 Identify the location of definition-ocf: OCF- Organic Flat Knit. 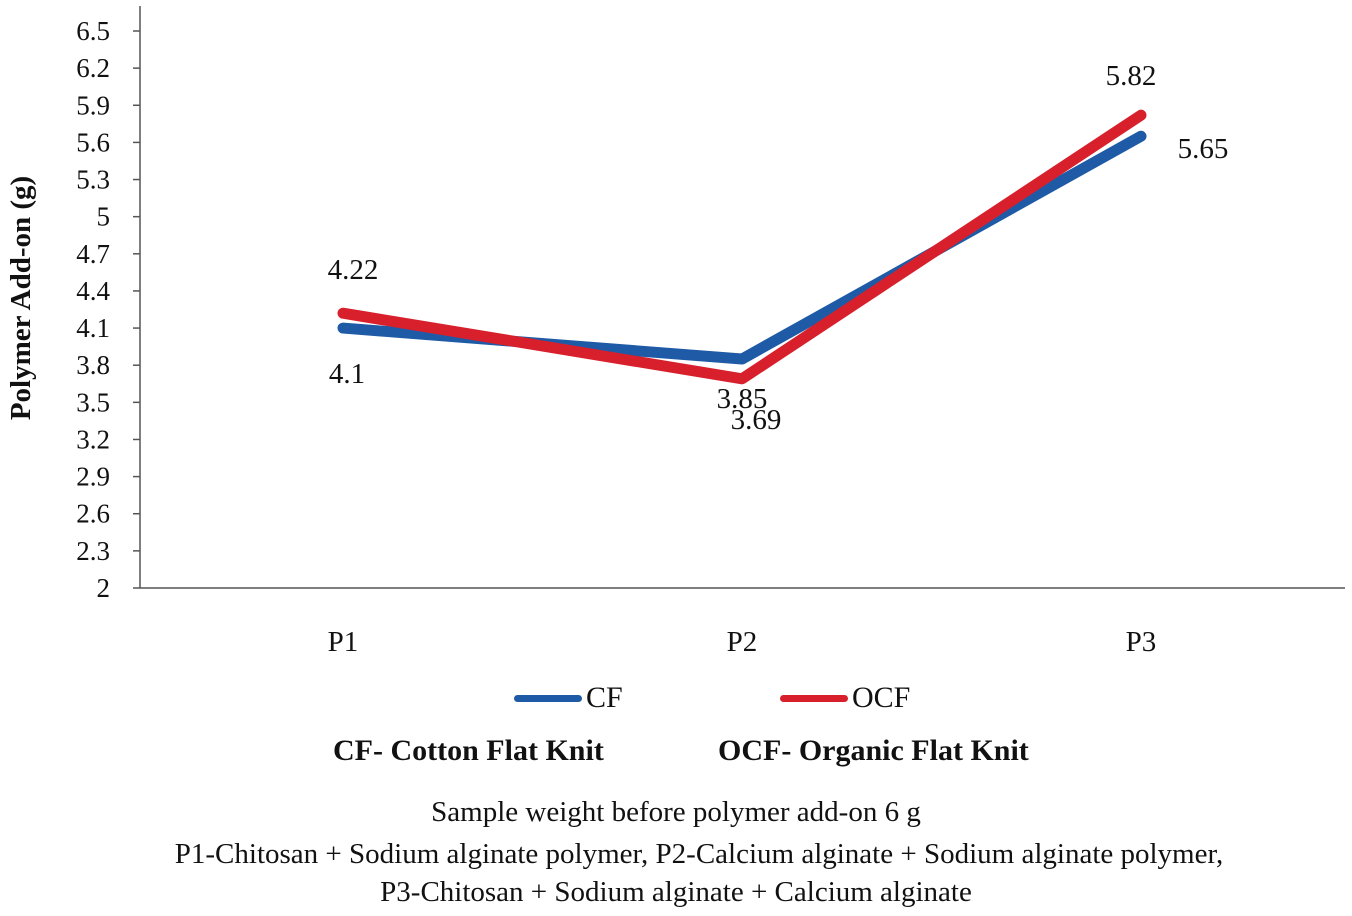
(873, 750).